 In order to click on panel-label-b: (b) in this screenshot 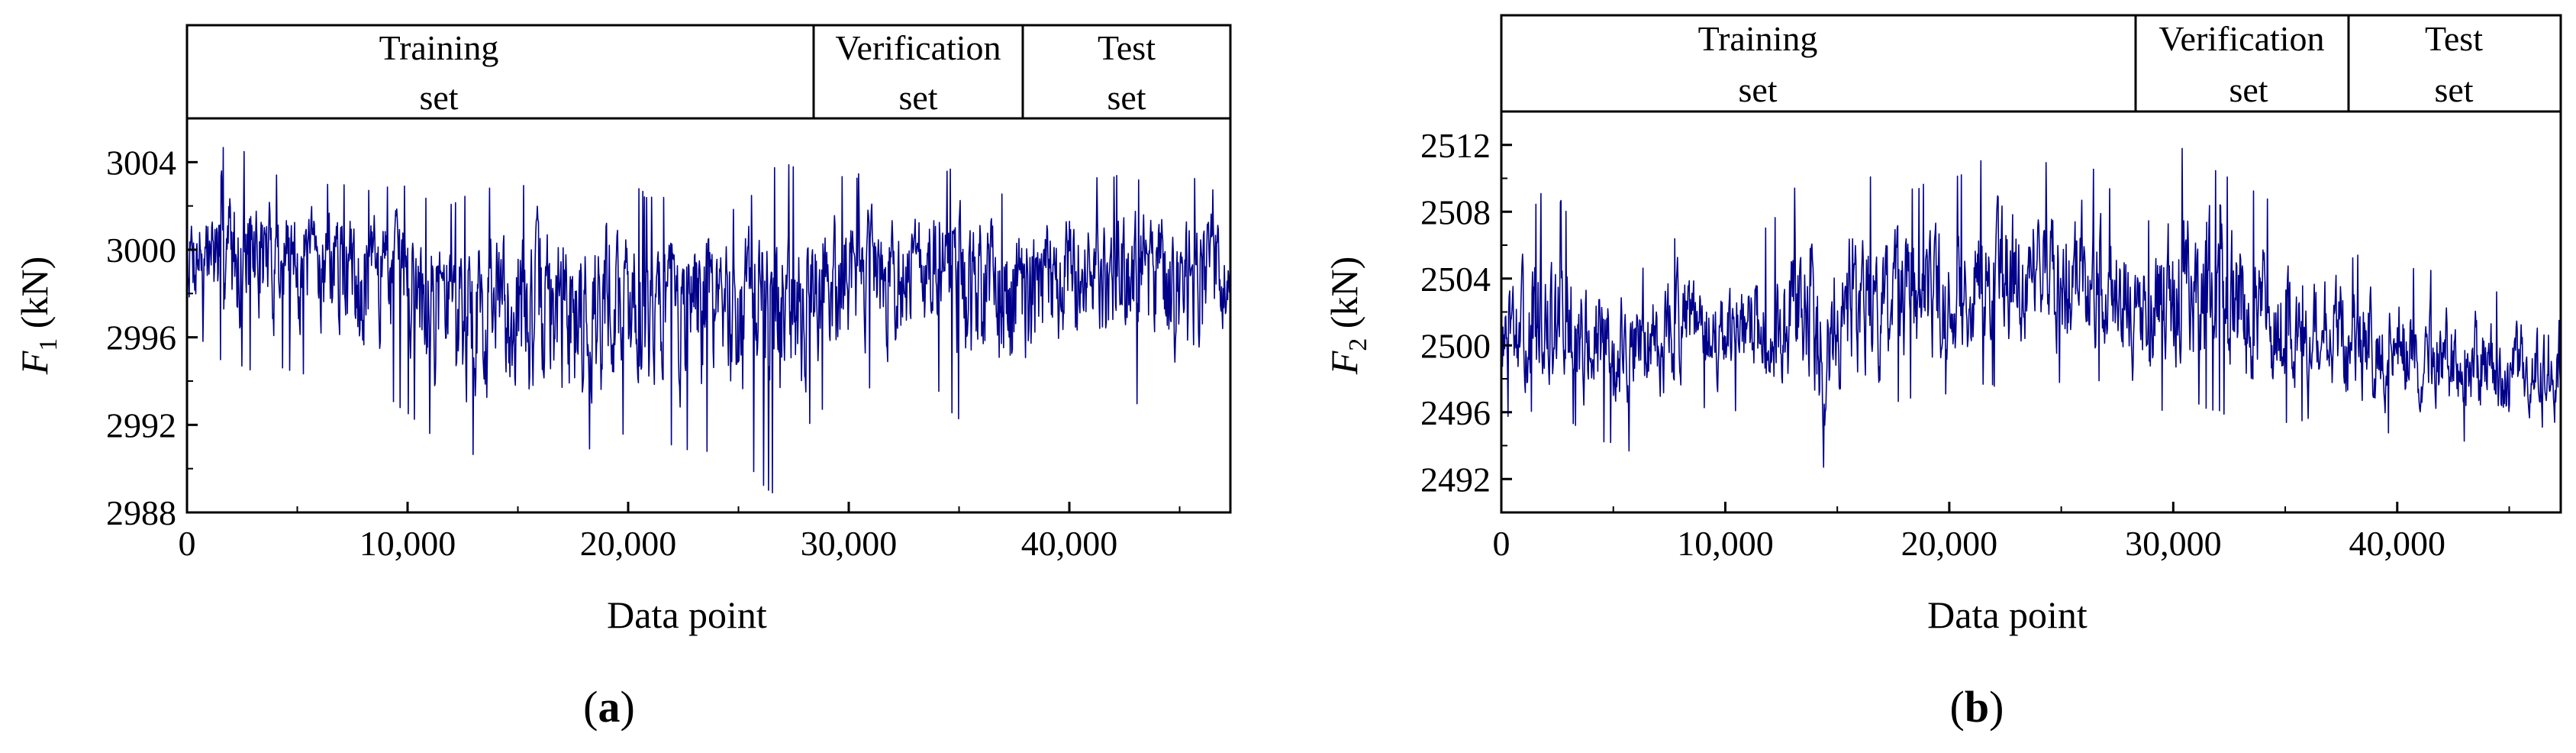, I will do `click(1977, 707)`.